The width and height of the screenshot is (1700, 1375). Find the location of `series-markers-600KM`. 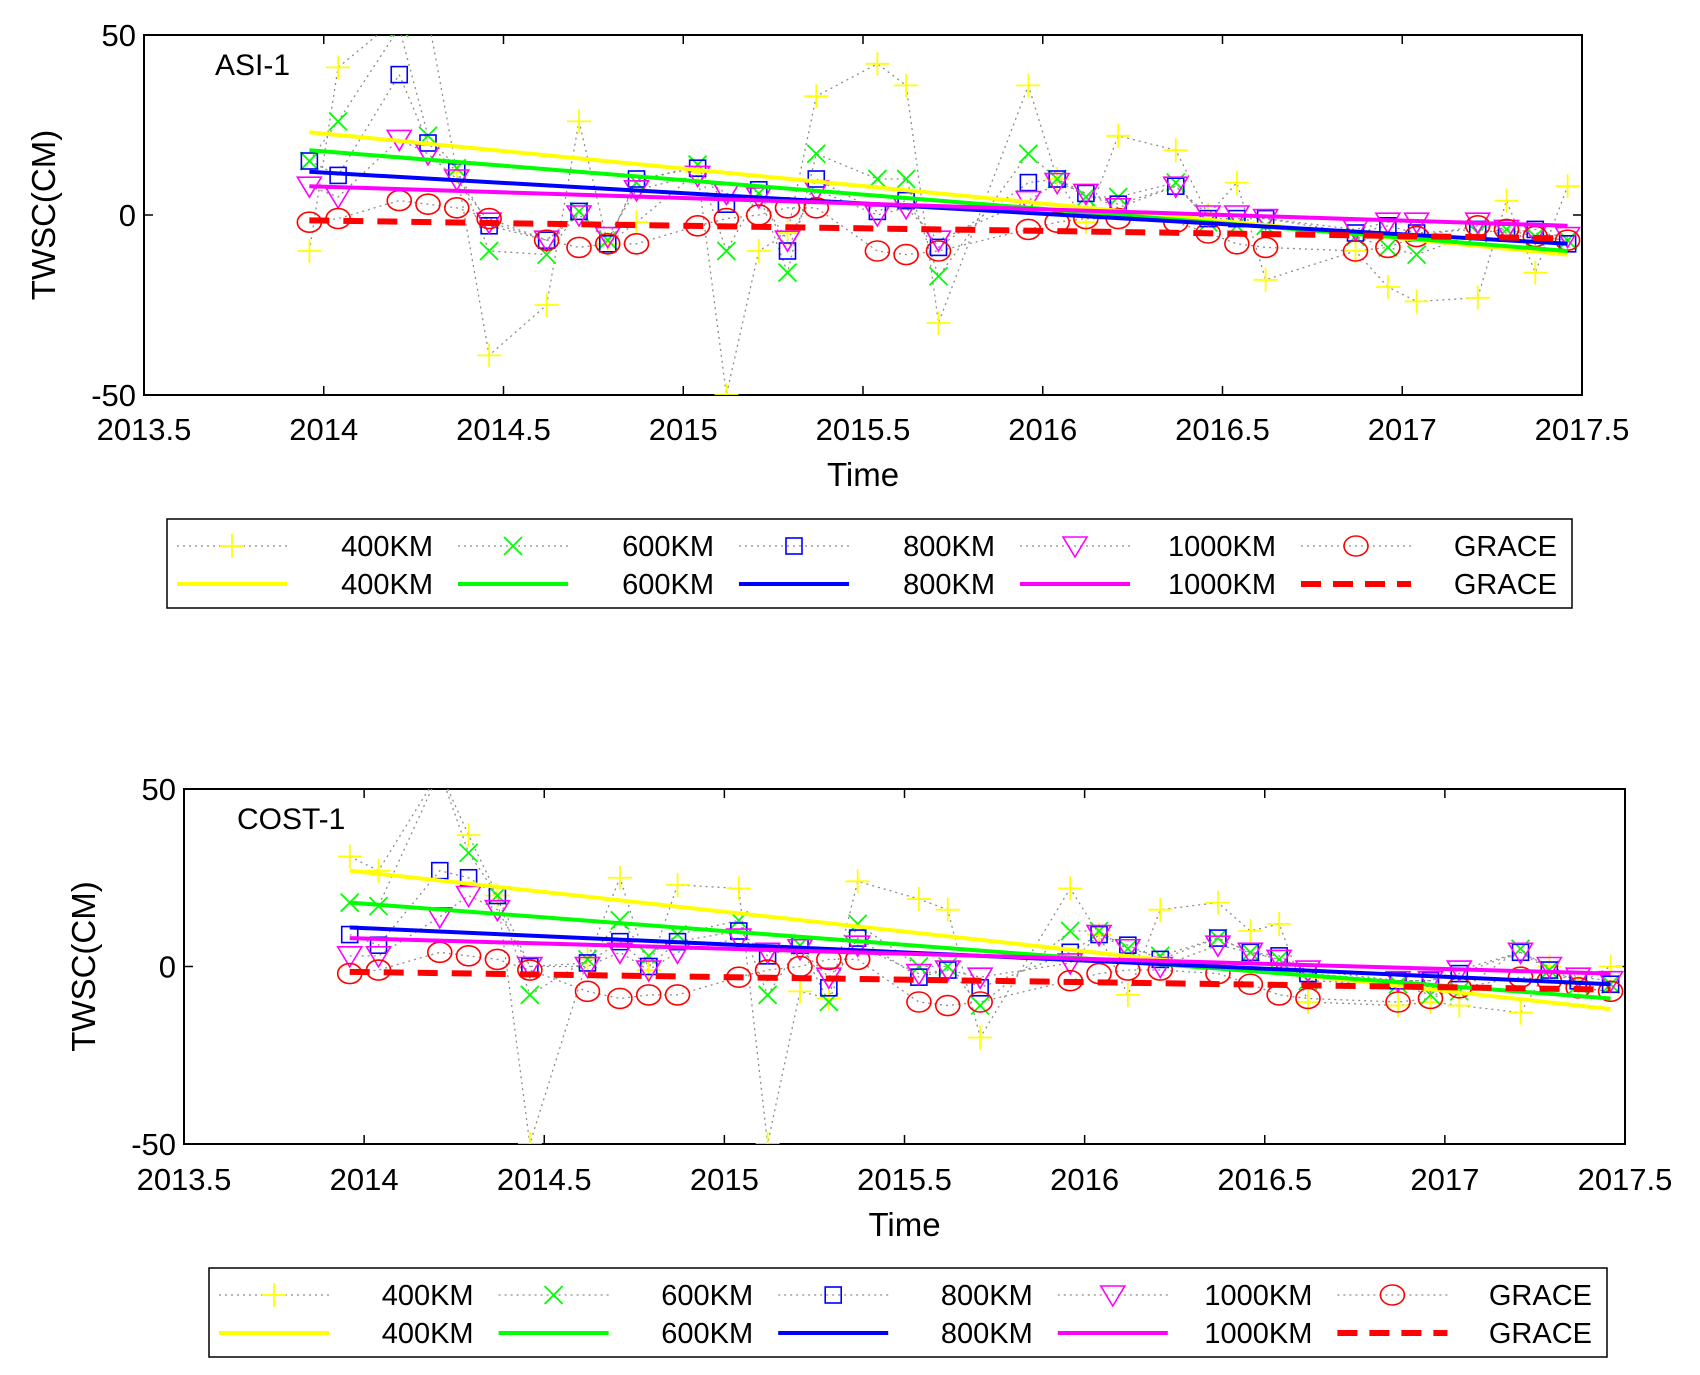

series-markers-600KM is located at coordinates (938, 160).